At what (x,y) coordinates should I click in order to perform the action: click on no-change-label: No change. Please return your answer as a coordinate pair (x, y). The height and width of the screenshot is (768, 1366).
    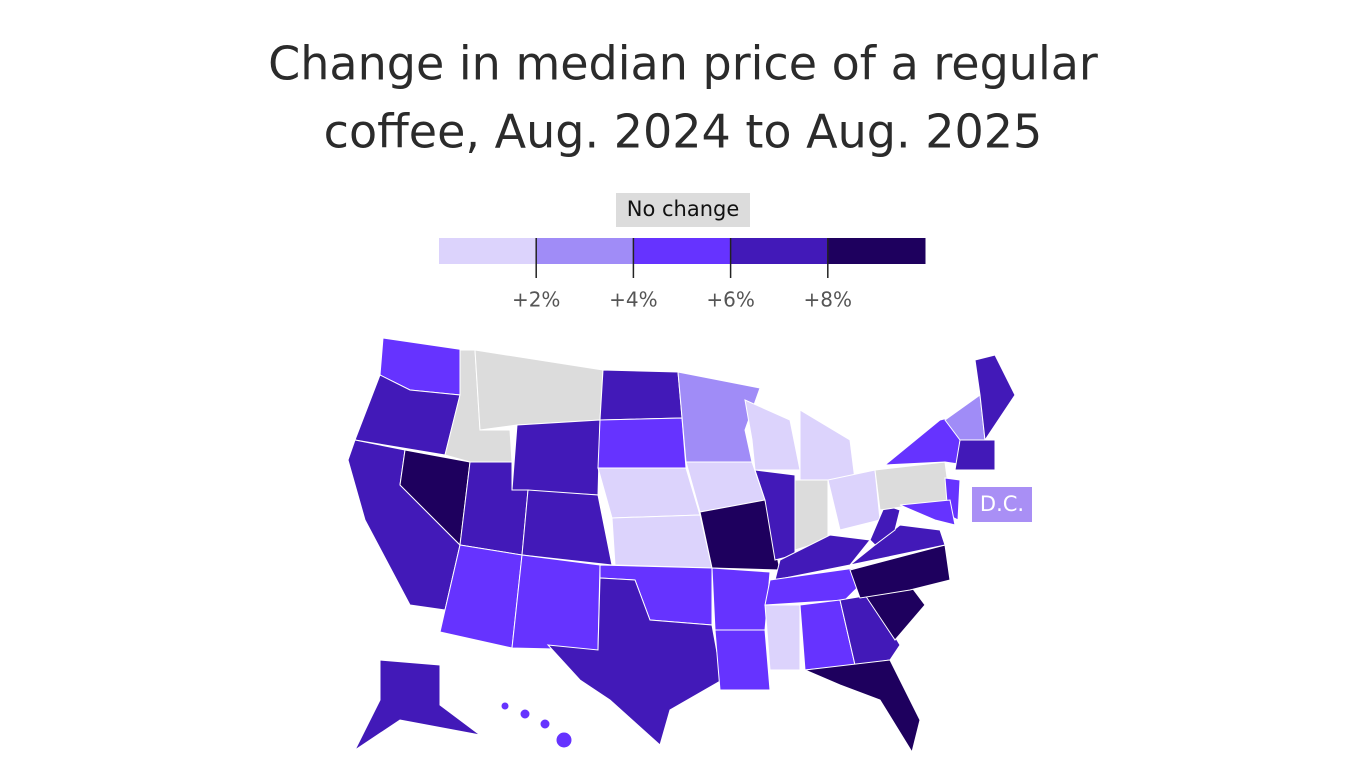
    Looking at the image, I should click on (683, 209).